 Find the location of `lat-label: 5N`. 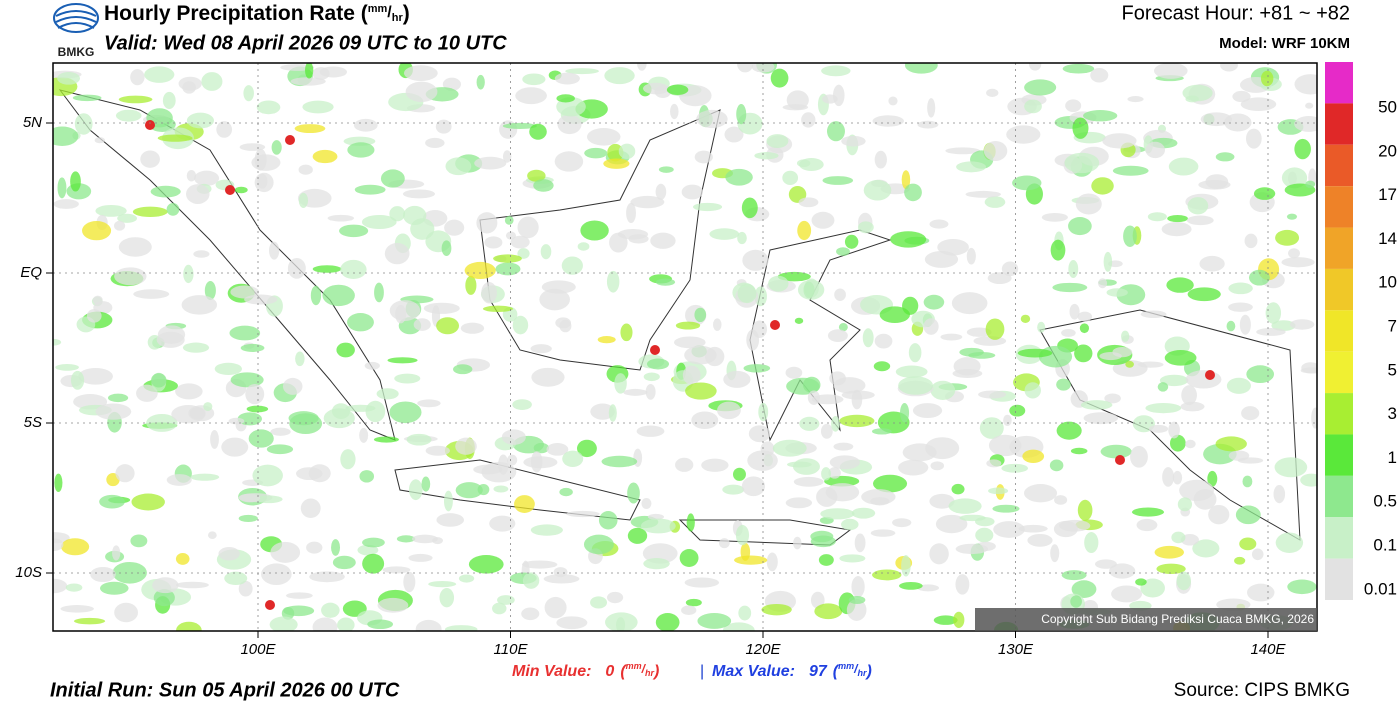

lat-label: 5N is located at coordinates (32, 122).